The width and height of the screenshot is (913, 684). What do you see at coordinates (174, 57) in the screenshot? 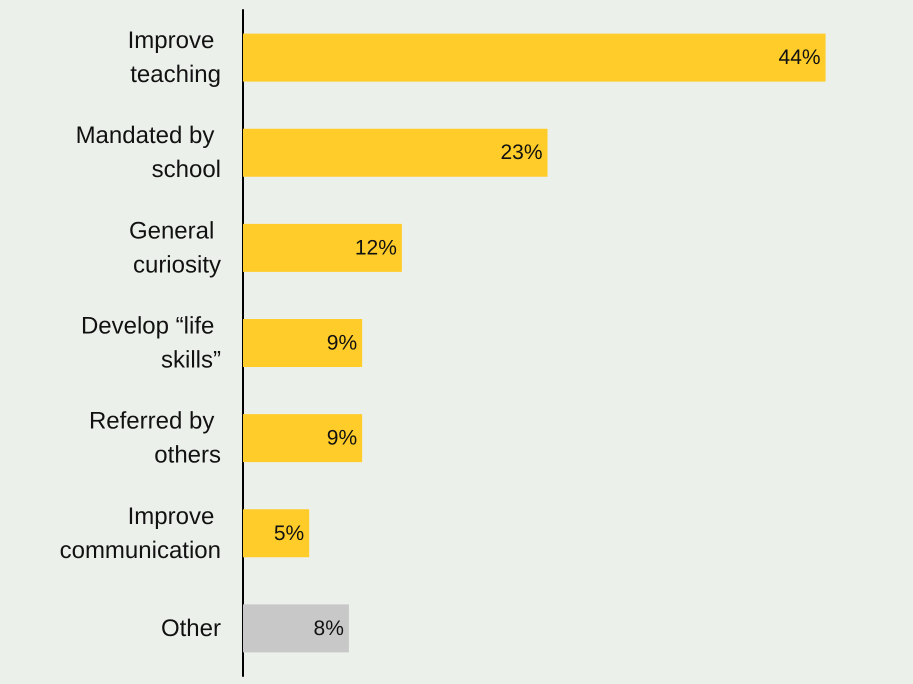
I see `y-tick-label: Improve teaching` at bounding box center [174, 57].